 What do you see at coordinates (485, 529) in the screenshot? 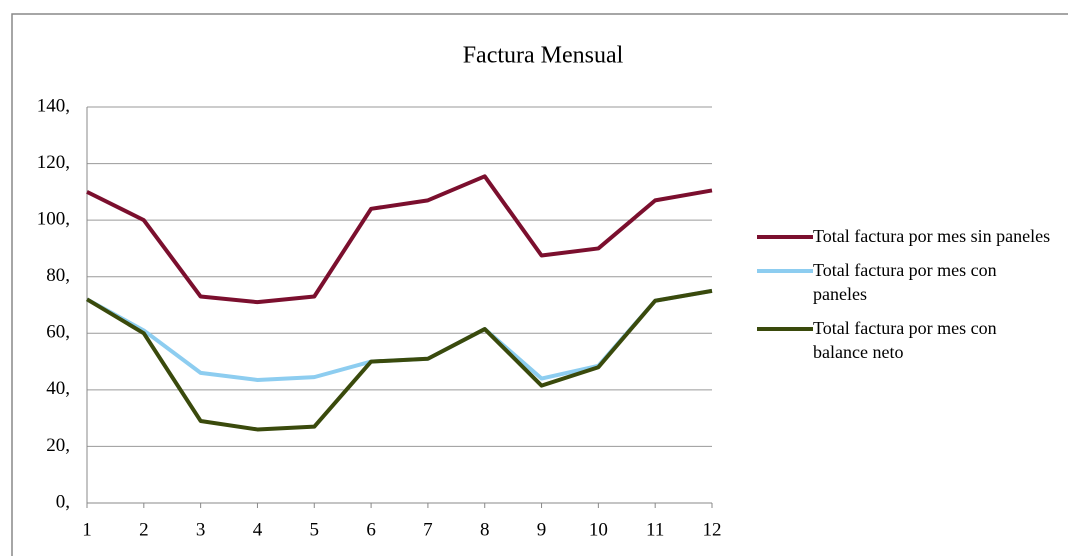
I see `x-tick-label: 8` at bounding box center [485, 529].